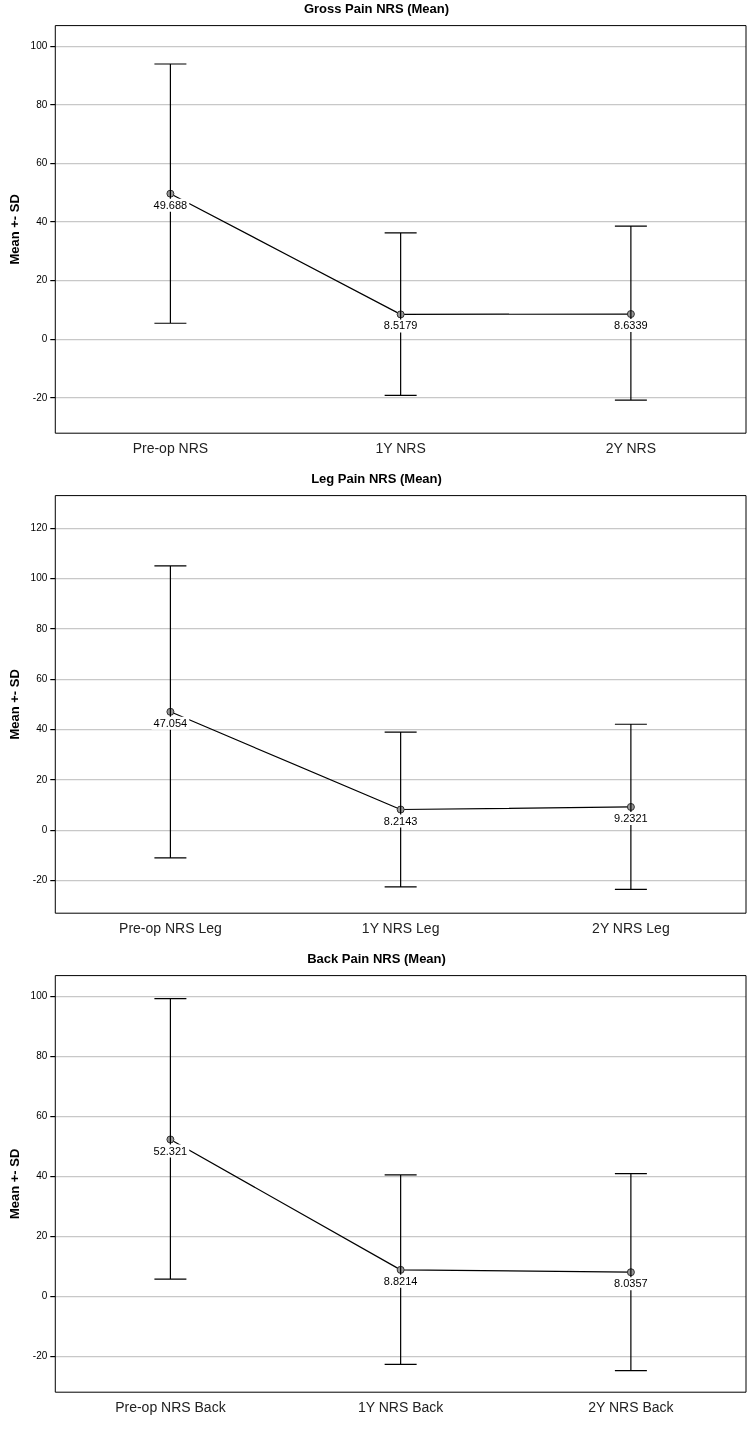 This screenshot has height=1429, width=751. I want to click on chart-title: Leg Pain NRS (Mean), so click(376, 479).